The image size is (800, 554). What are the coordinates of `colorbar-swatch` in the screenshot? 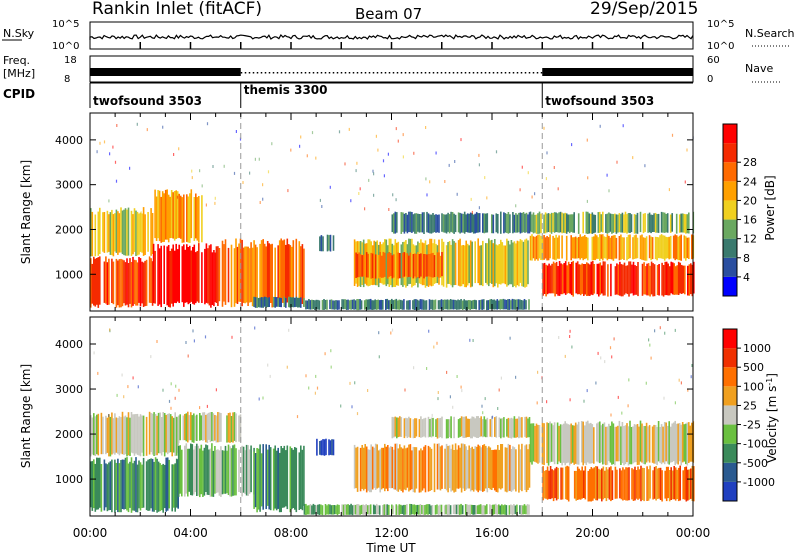 It's located at (730, 286).